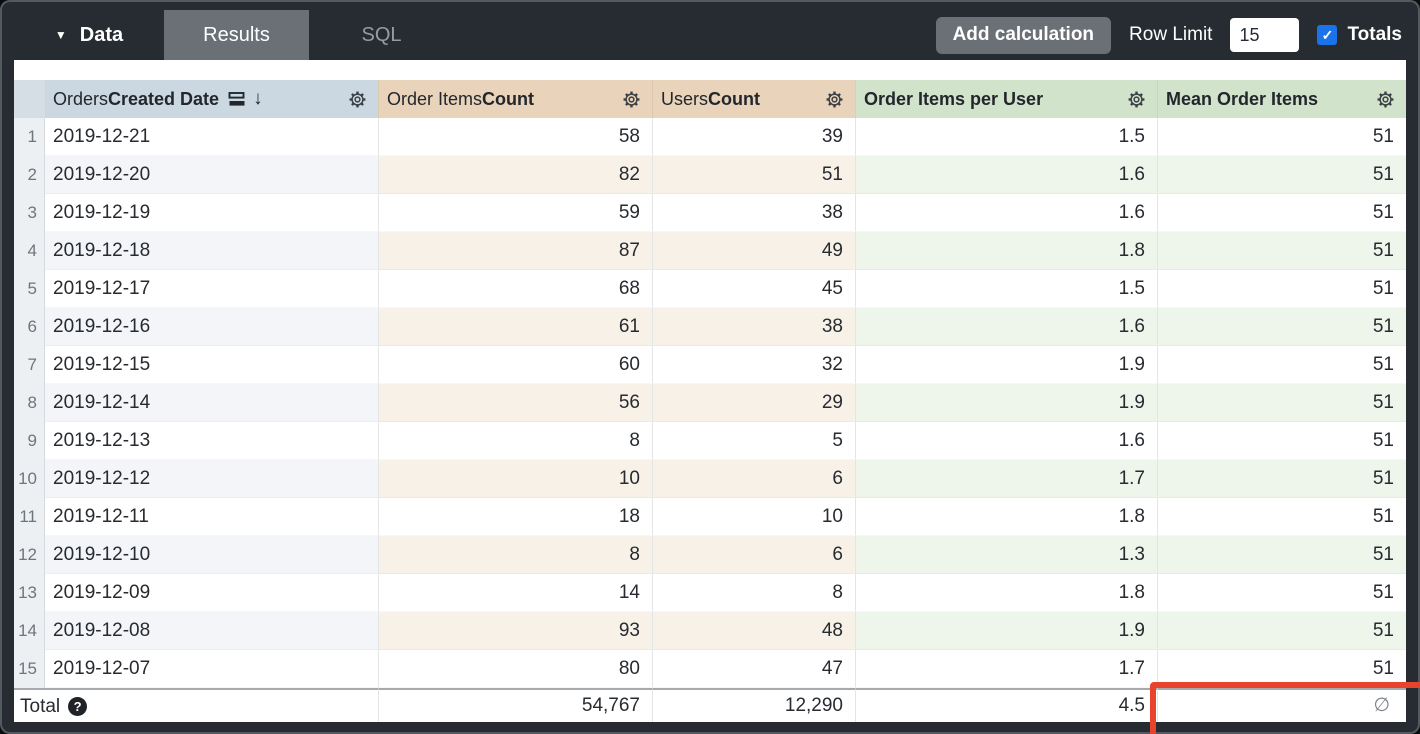 The height and width of the screenshot is (734, 1420). What do you see at coordinates (81, 98) in the screenshot?
I see `header-view-name: Orders` at bounding box center [81, 98].